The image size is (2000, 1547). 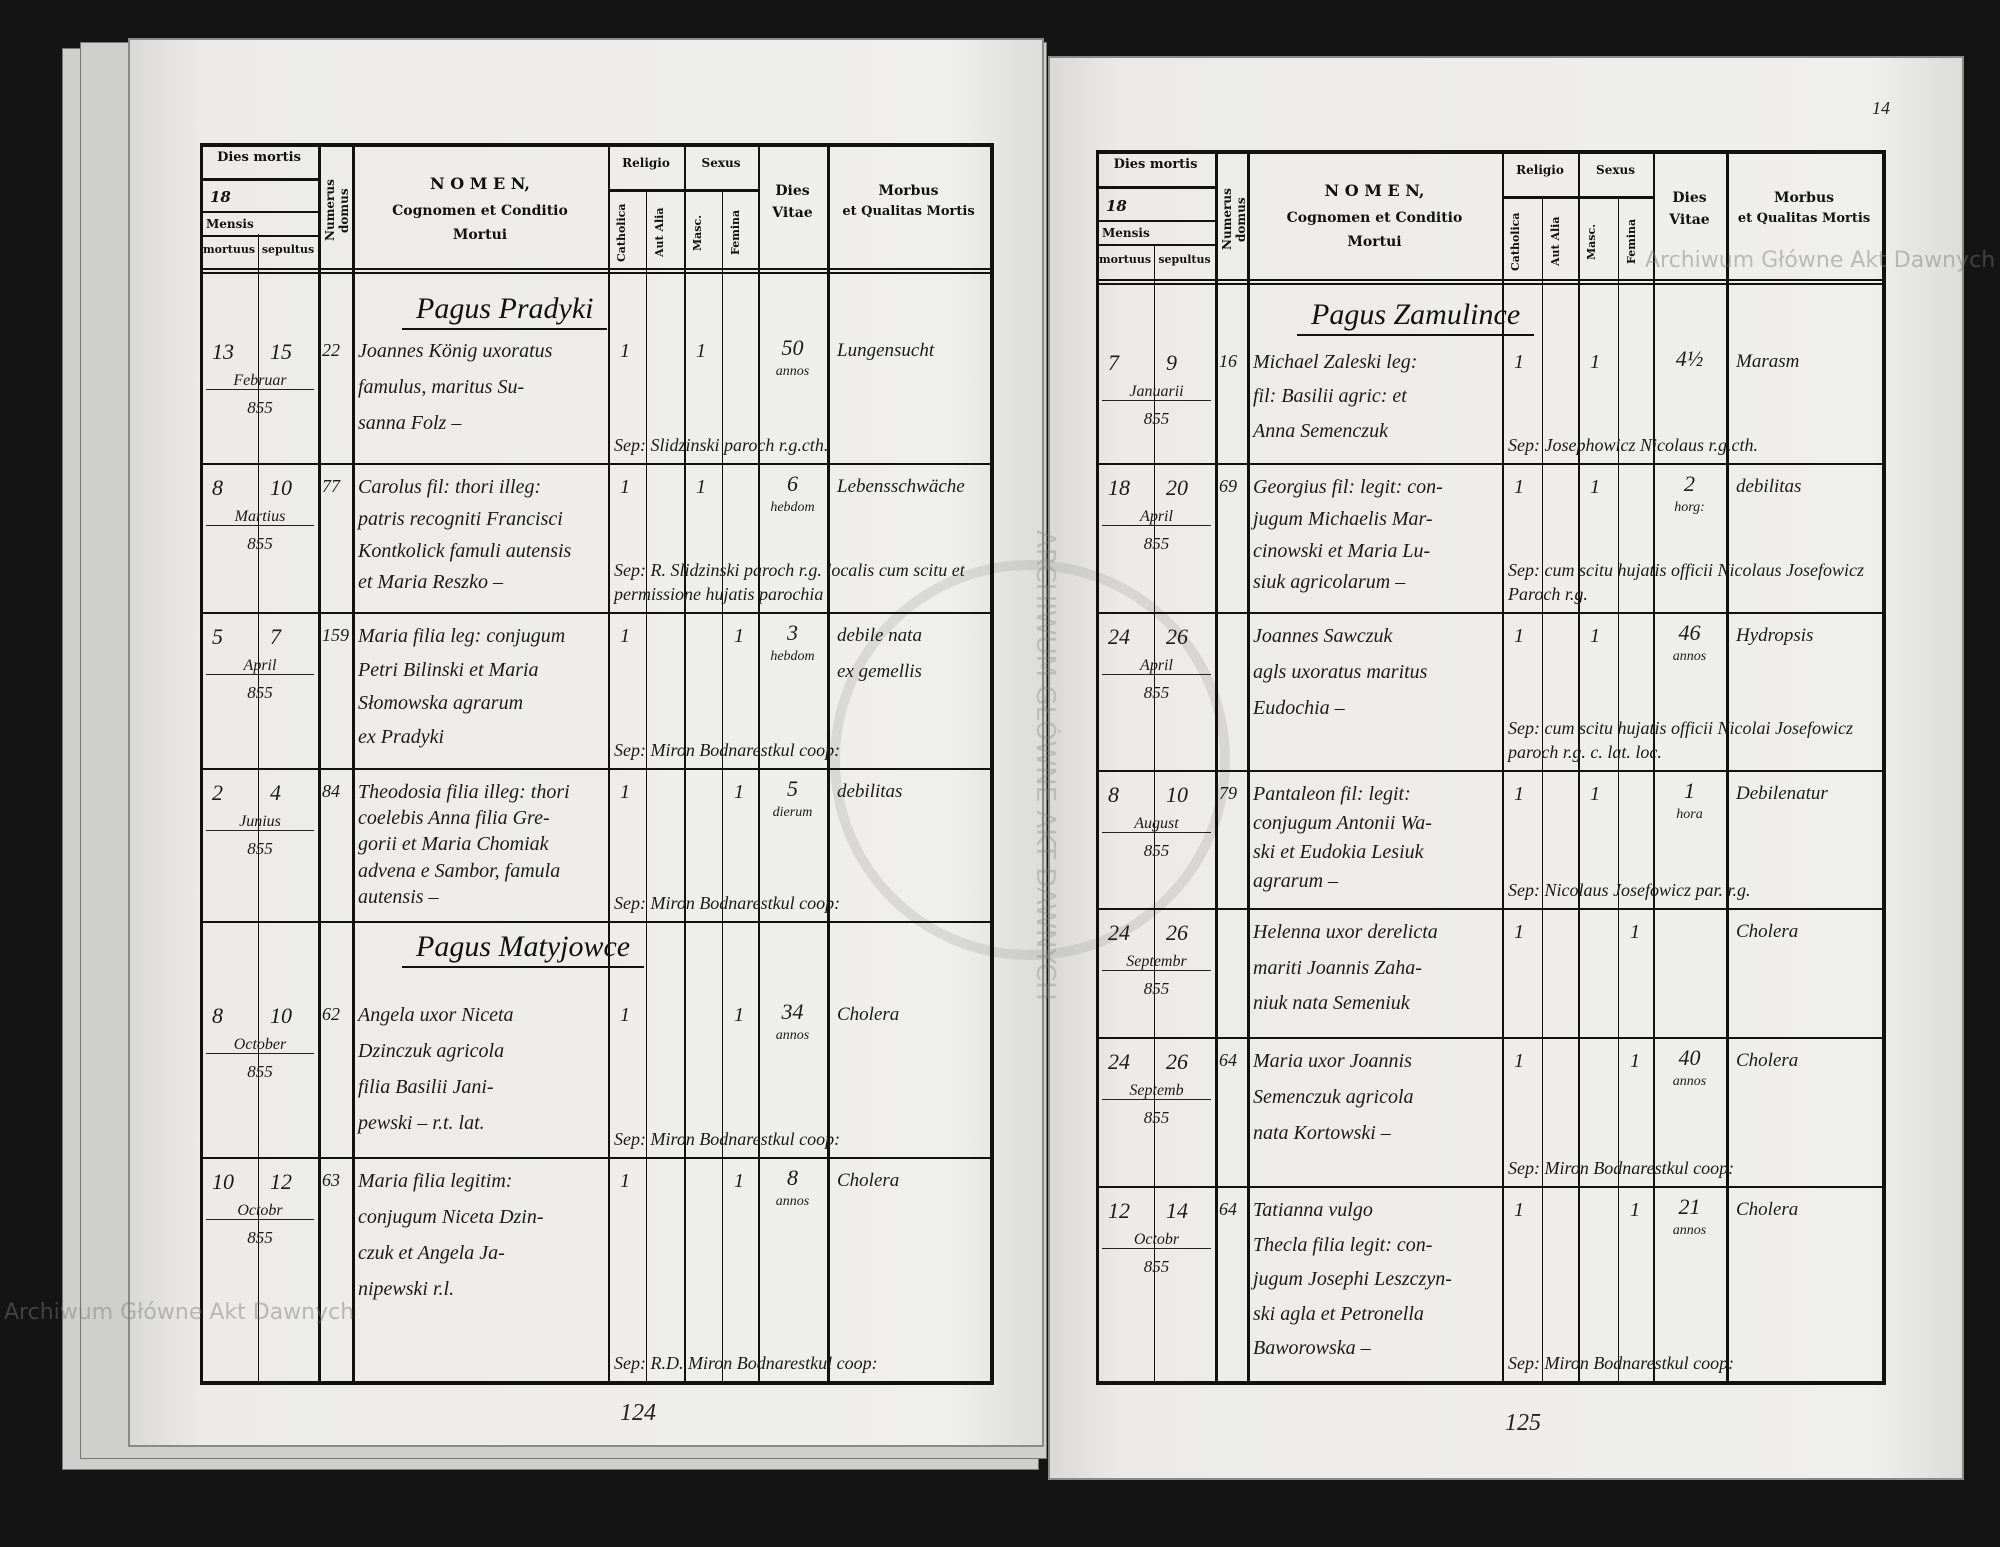 I want to click on age-unit: horg:, so click(x=1689, y=507).